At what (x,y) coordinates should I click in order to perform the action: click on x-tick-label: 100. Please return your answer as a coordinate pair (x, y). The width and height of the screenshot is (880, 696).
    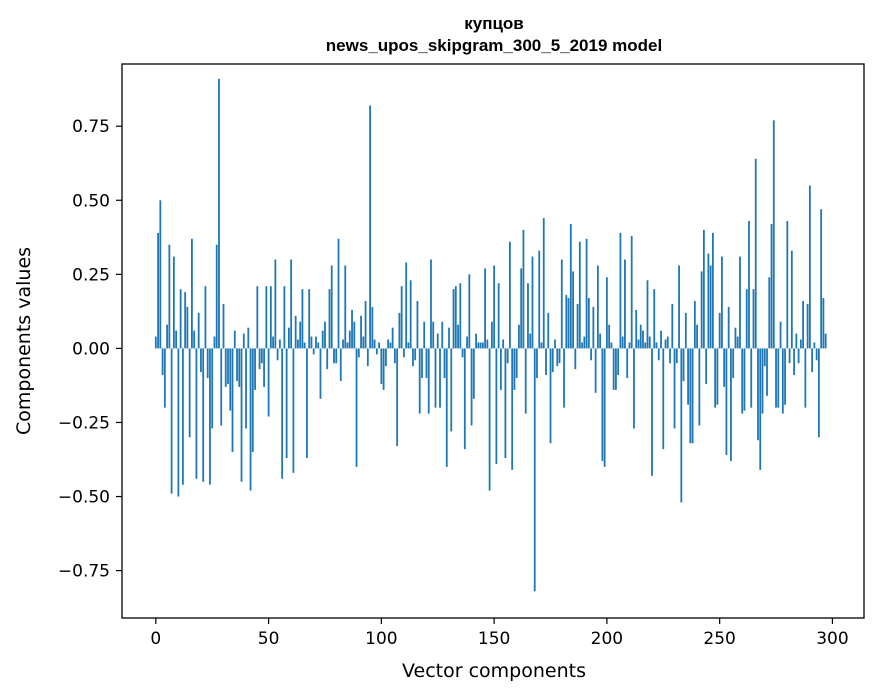
    Looking at the image, I should click on (381, 639).